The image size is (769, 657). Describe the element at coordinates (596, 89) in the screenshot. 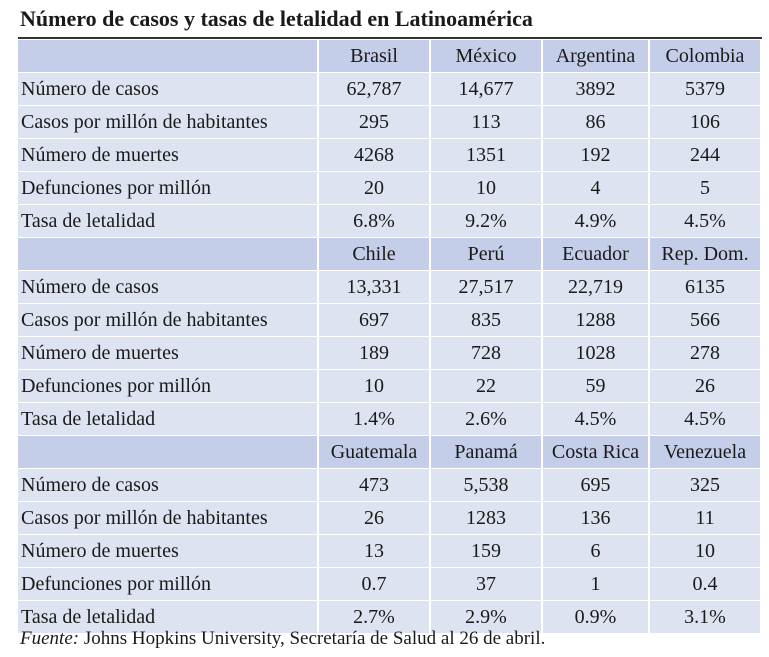

I see `table-cell: 3892` at that location.